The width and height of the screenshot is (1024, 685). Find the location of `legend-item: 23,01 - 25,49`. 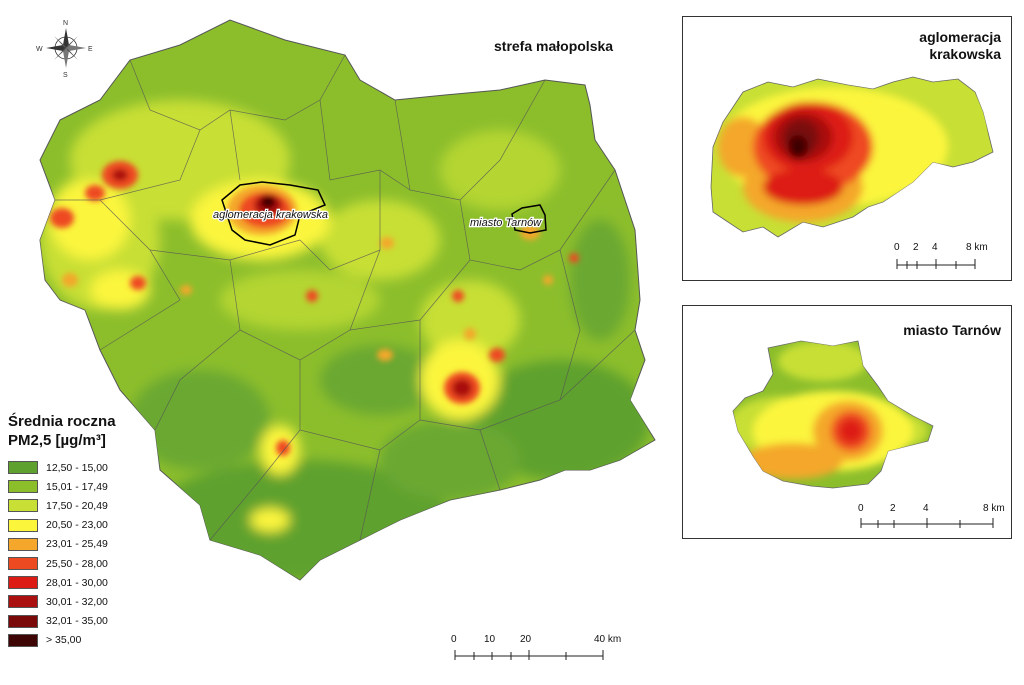

legend-item: 23,01 - 25,49 is located at coordinates (58, 544).